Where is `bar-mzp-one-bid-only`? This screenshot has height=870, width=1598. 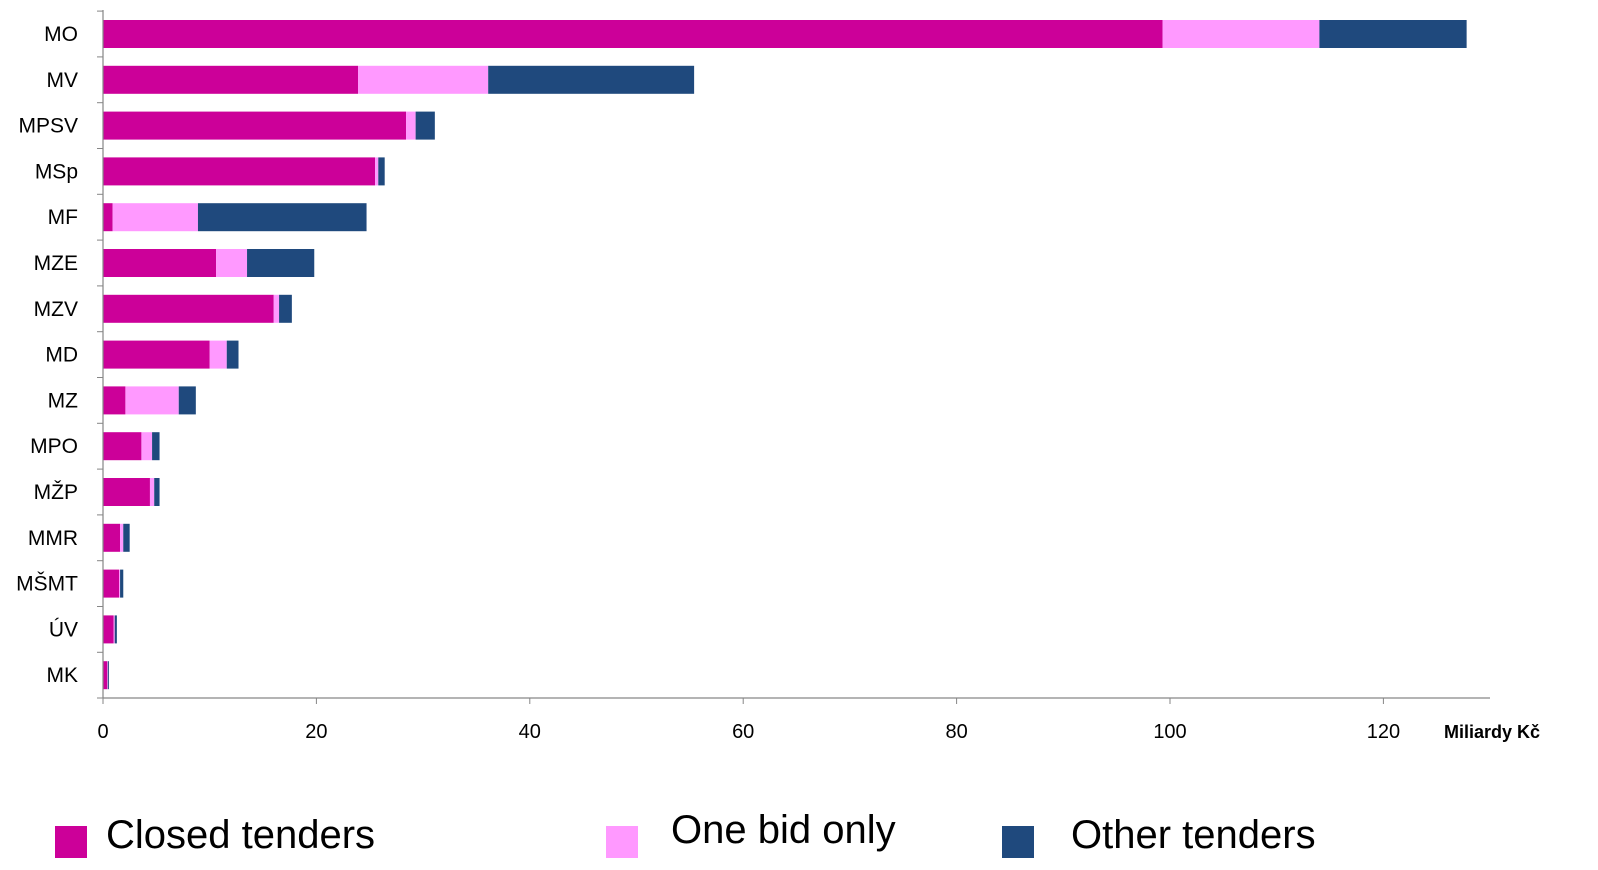
bar-mzp-one-bid-only is located at coordinates (152, 492).